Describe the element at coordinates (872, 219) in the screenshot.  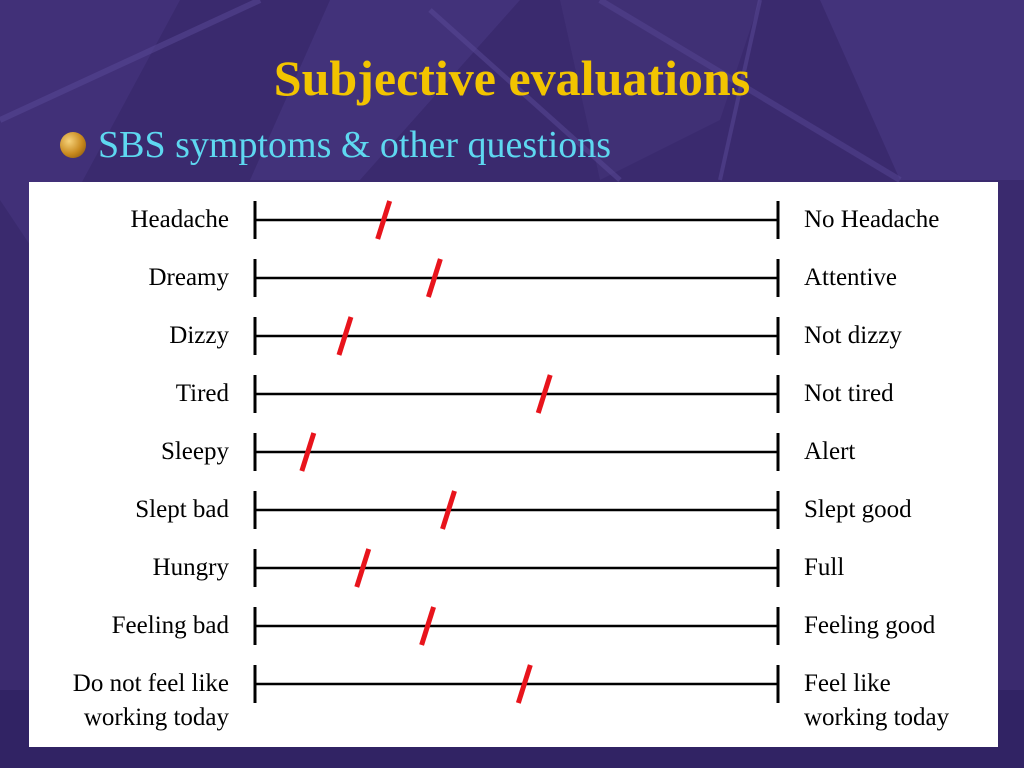
I see `scale-right-label: No Headache` at that location.